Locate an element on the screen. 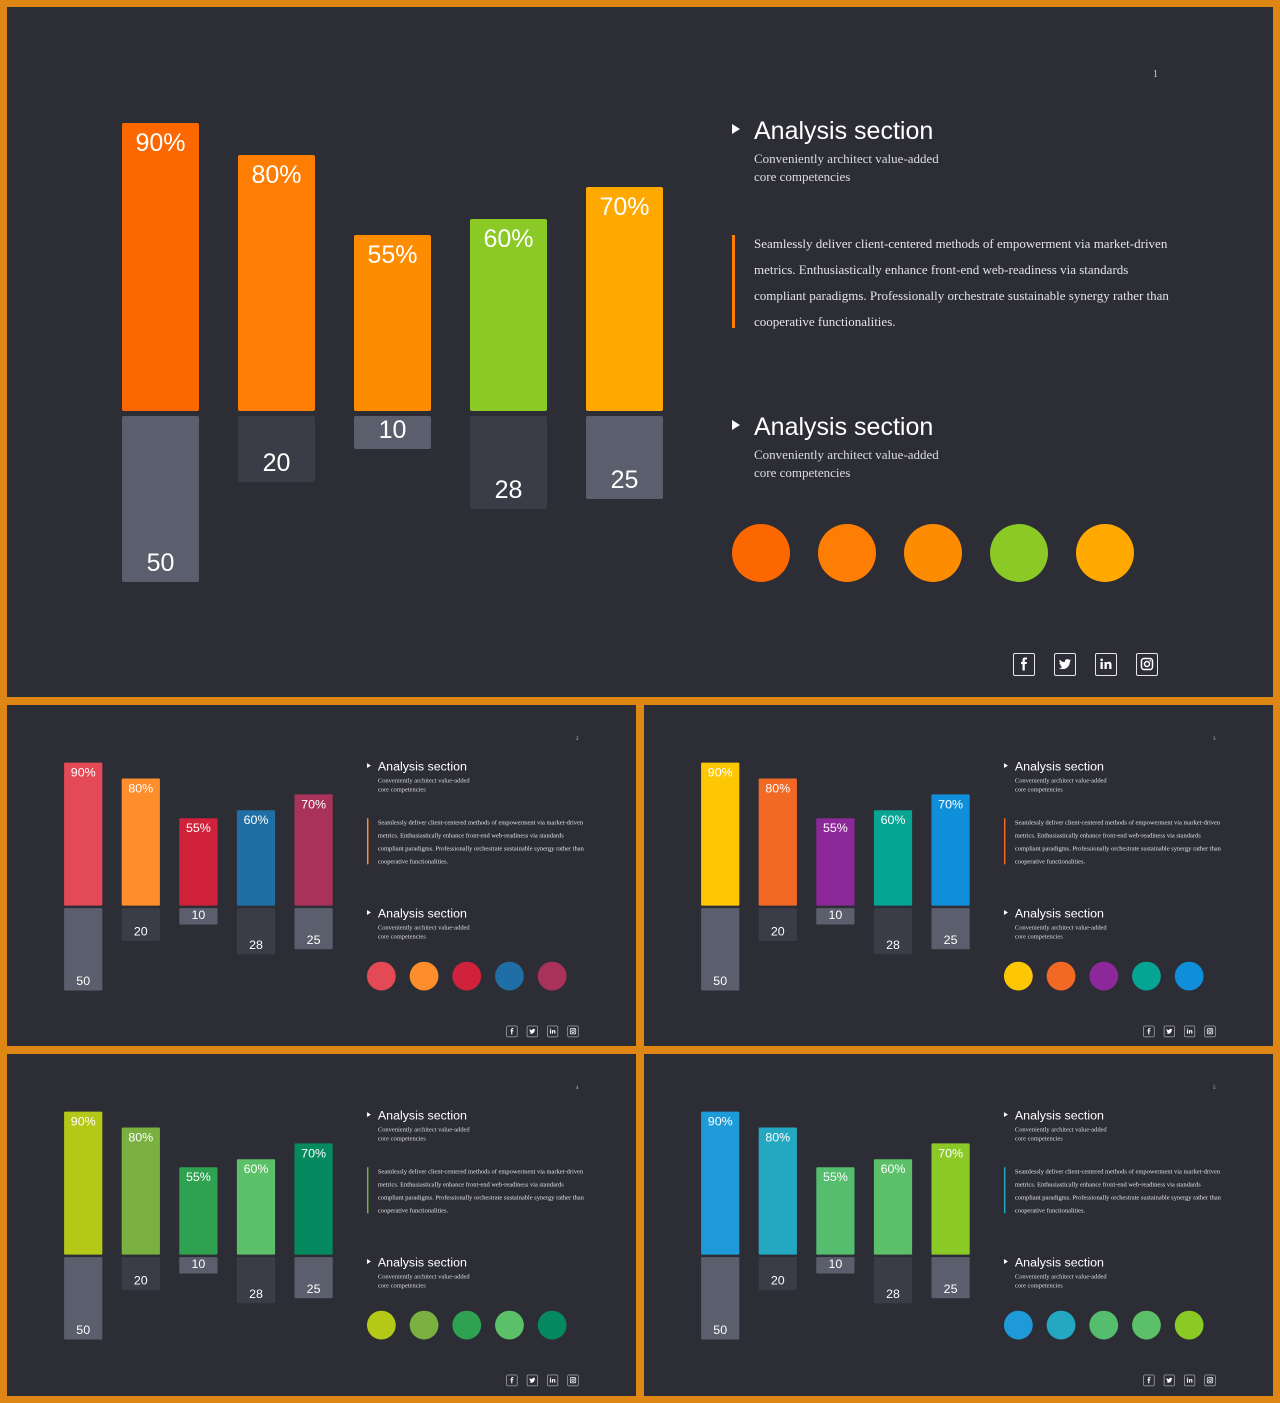 Image resolution: width=1280 pixels, height=1403 pixels. bar-percent-label: 80% is located at coordinates (778, 1137).